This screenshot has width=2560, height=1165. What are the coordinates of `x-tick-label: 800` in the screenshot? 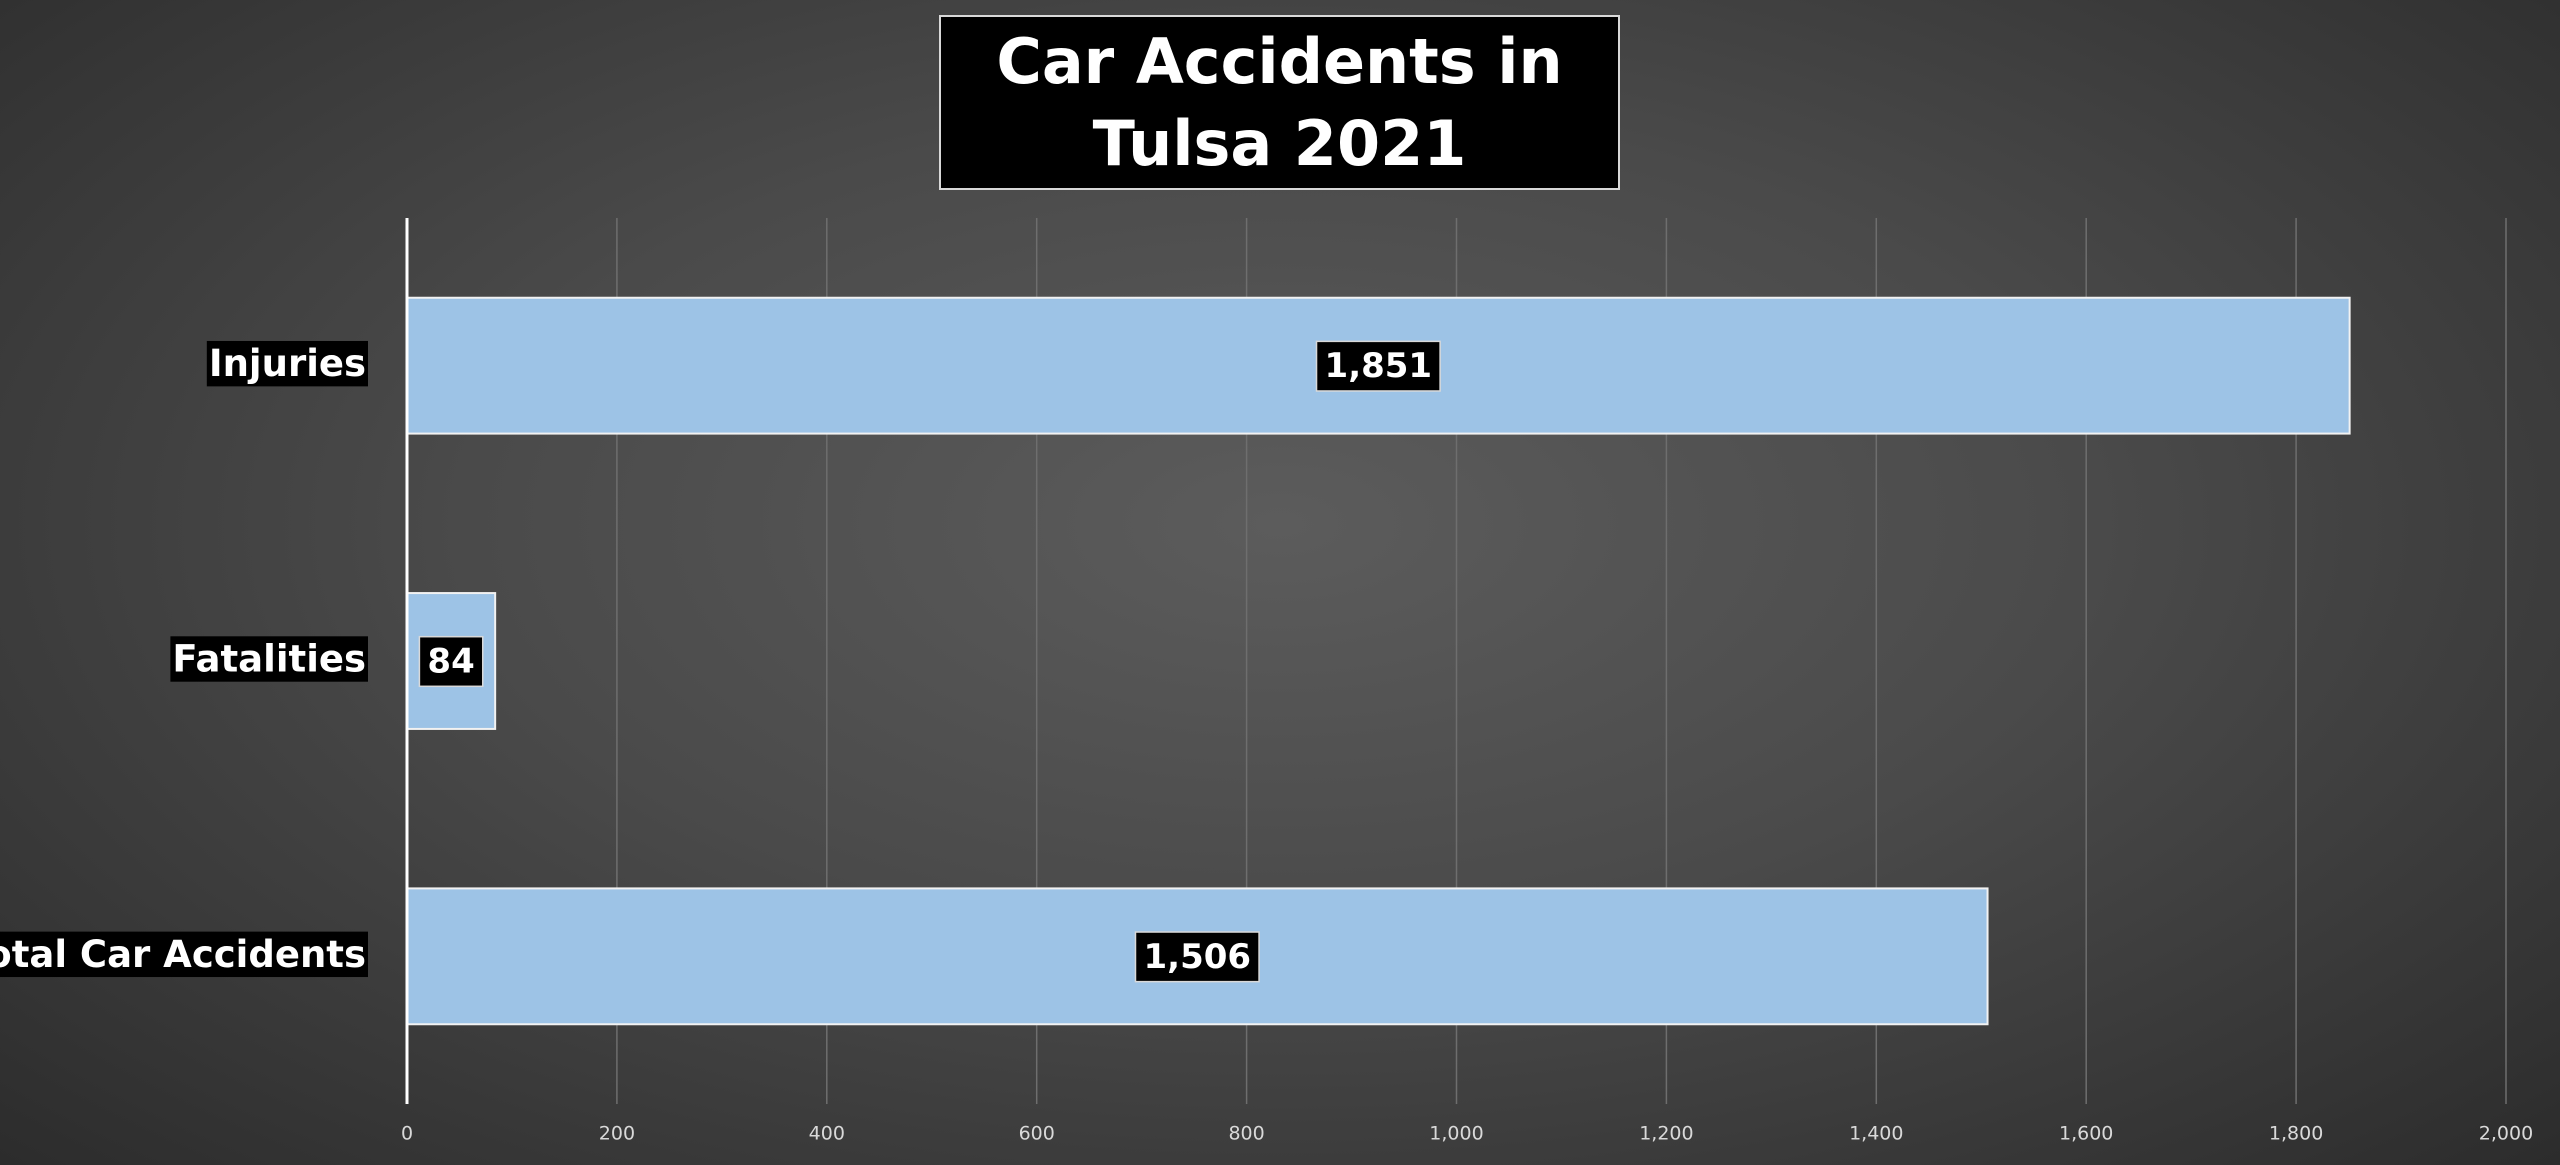 It's located at (1246, 1134).